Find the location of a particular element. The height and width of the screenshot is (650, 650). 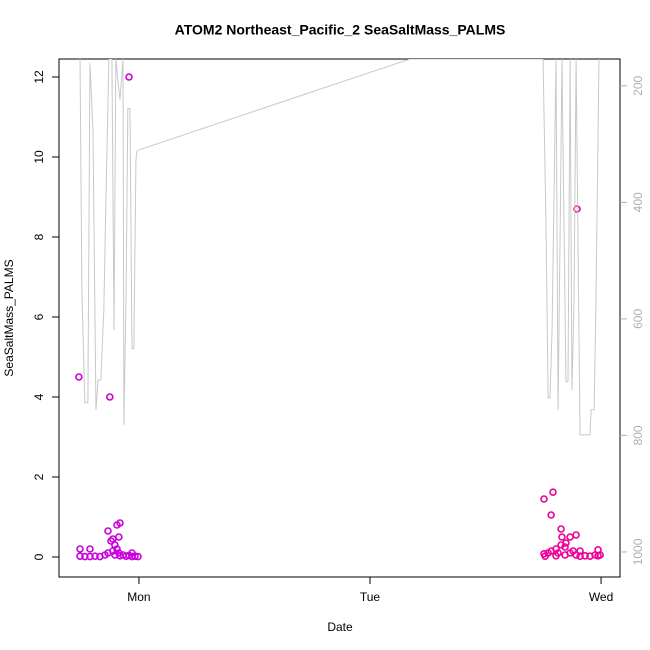

y-tick-label: 12 is located at coordinates (39, 77).